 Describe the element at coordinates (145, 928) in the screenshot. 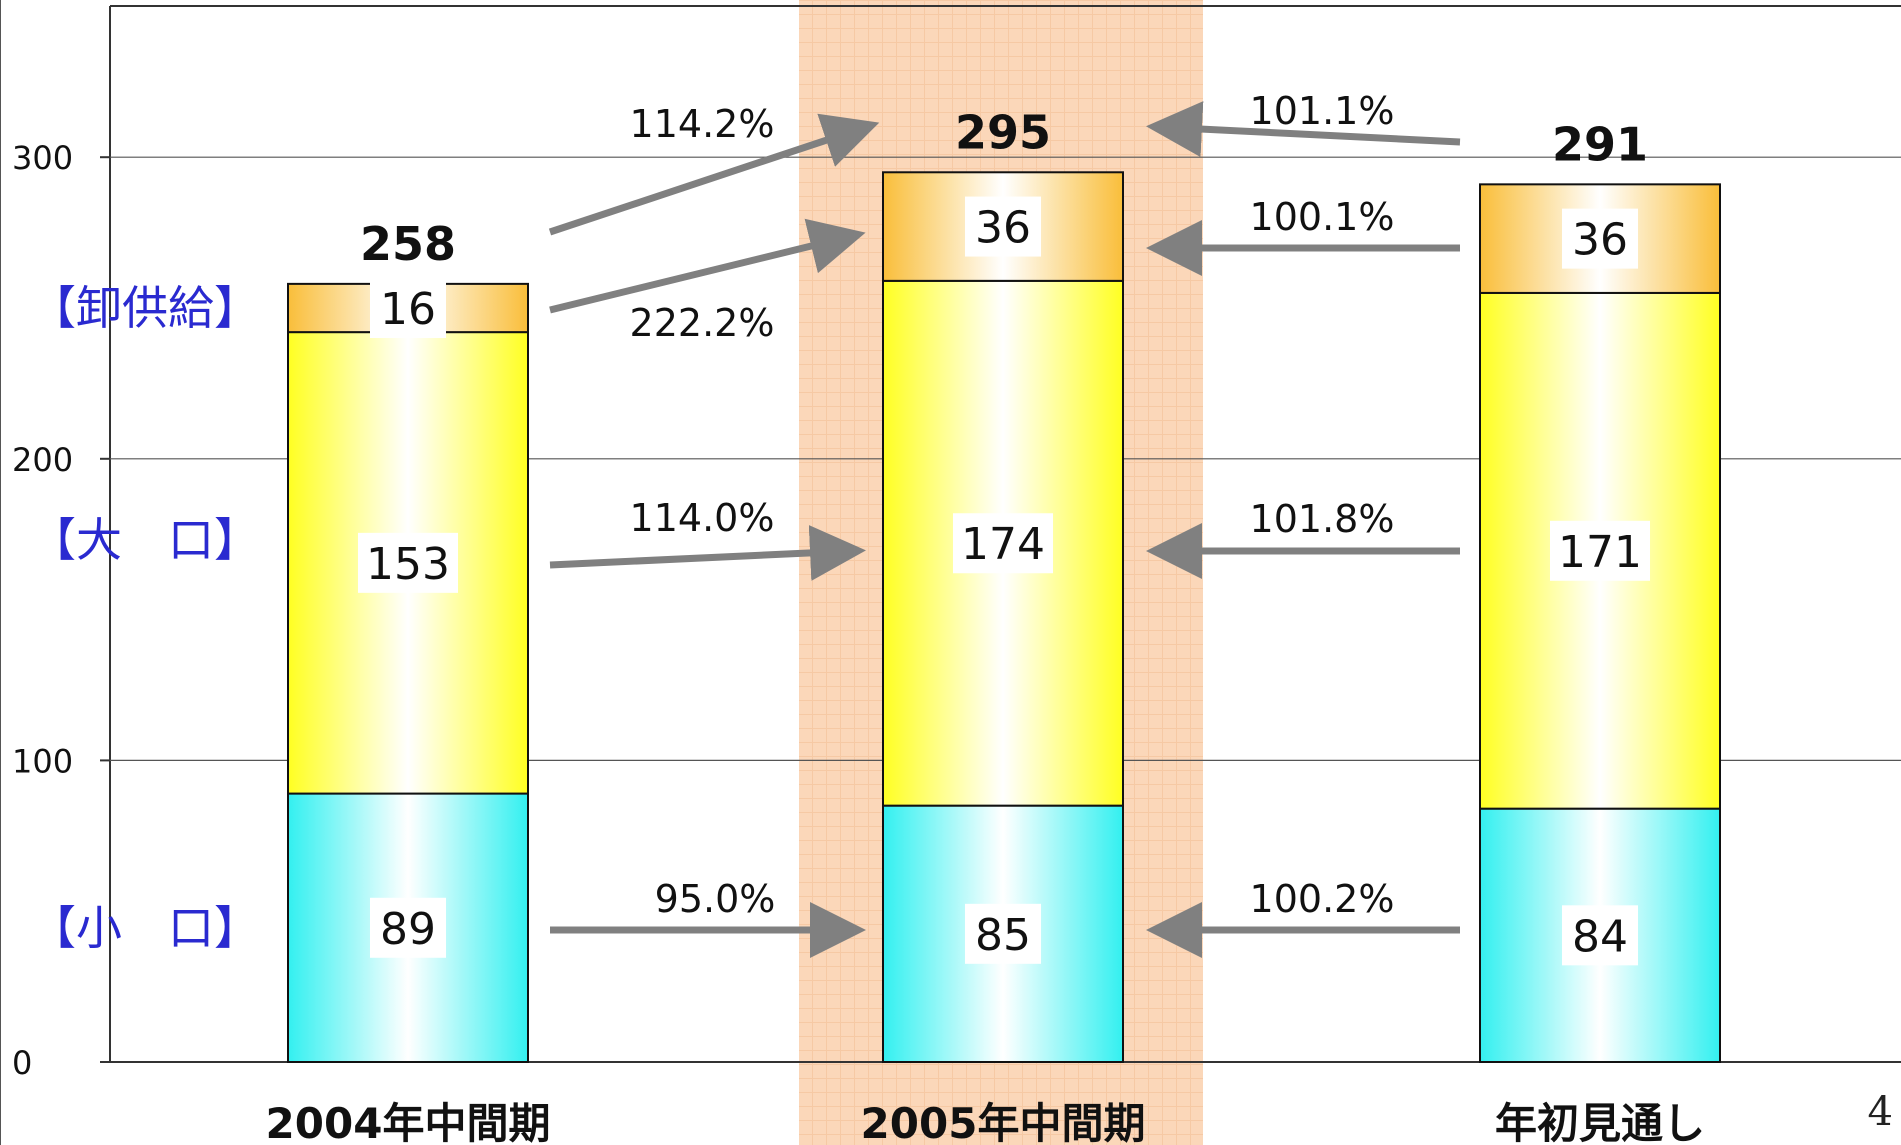

I see `legend-label: 【小 口】` at that location.